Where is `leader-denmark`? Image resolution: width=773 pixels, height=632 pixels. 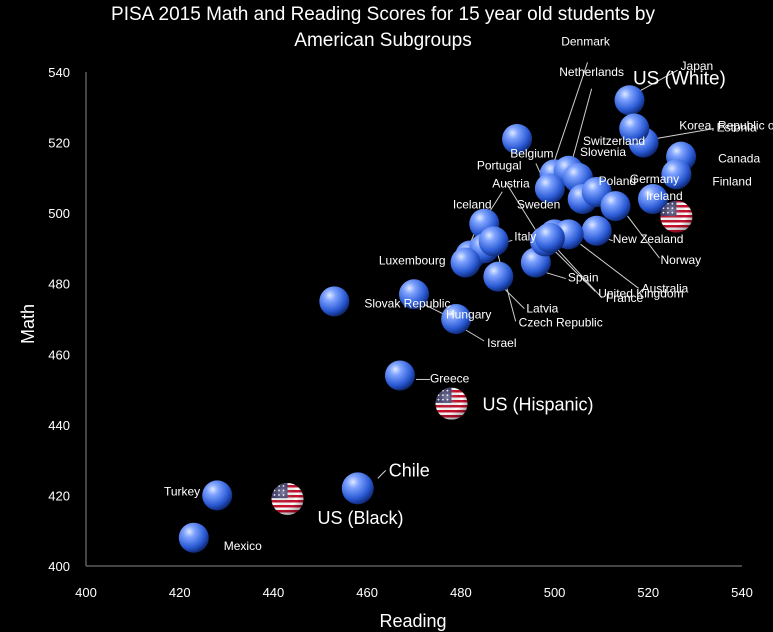
leader-denmark is located at coordinates (571, 111).